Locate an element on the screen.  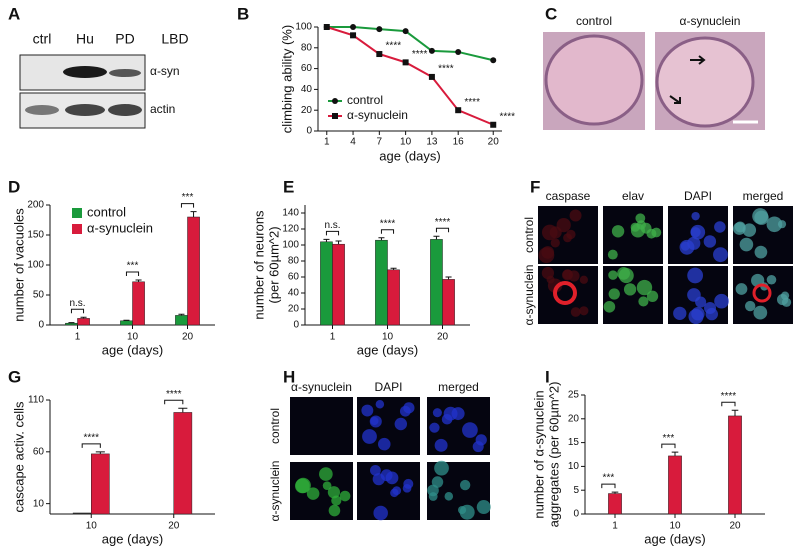
image-label: α-synuclein is located at coordinates (710, 21).